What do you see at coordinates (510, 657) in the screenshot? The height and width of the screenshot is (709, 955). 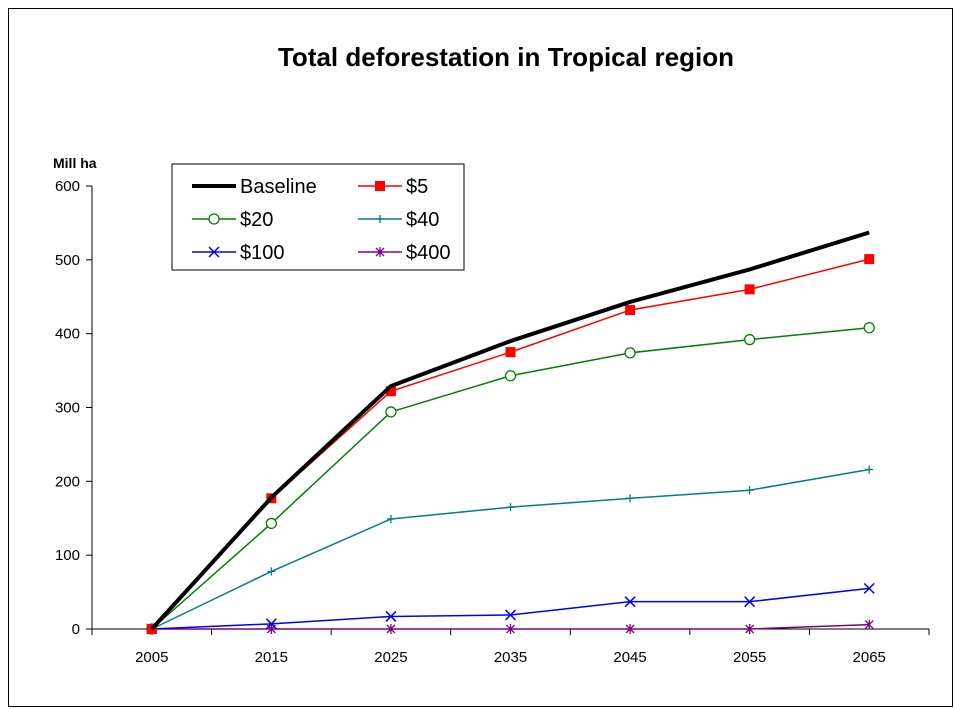 I see `x-tick-label: 2035` at bounding box center [510, 657].